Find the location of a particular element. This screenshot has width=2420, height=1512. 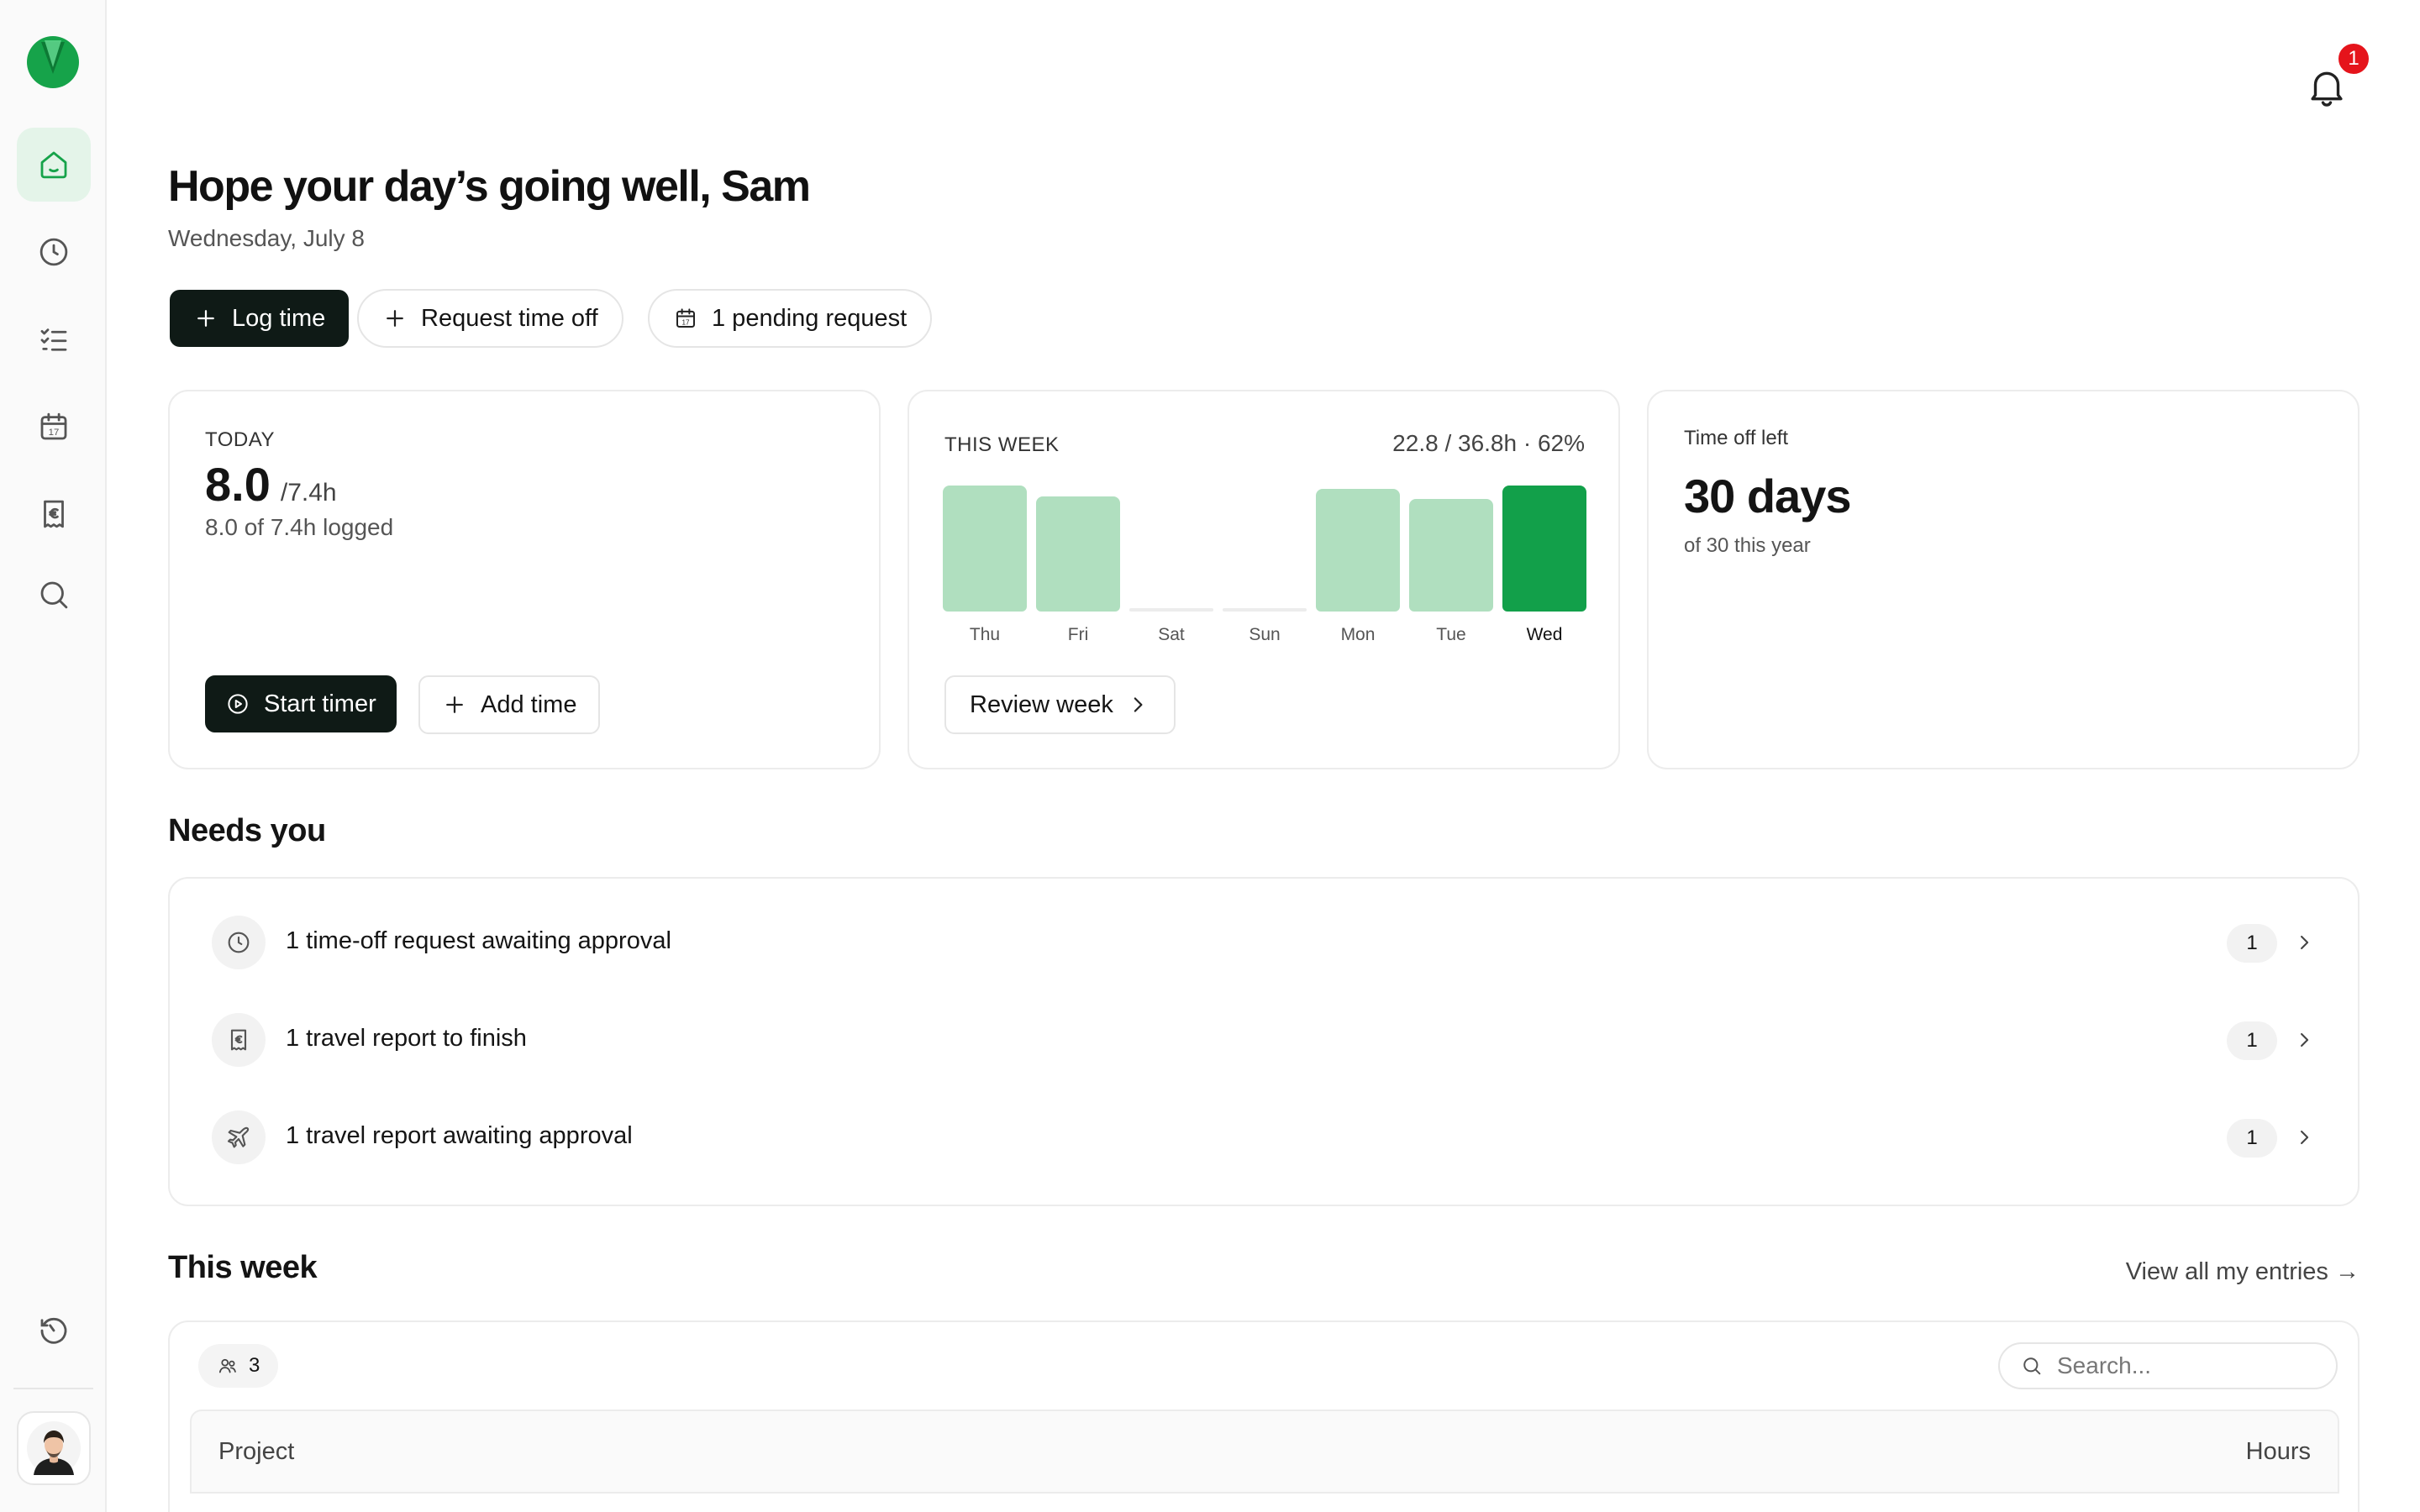

chart-bar-wed is located at coordinates (1544, 549).